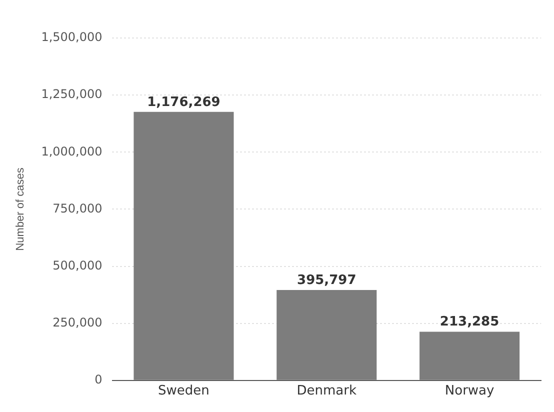 The height and width of the screenshot is (412, 554). Describe the element at coordinates (326, 391) in the screenshot. I see `x-tick-label: Denmark` at that location.